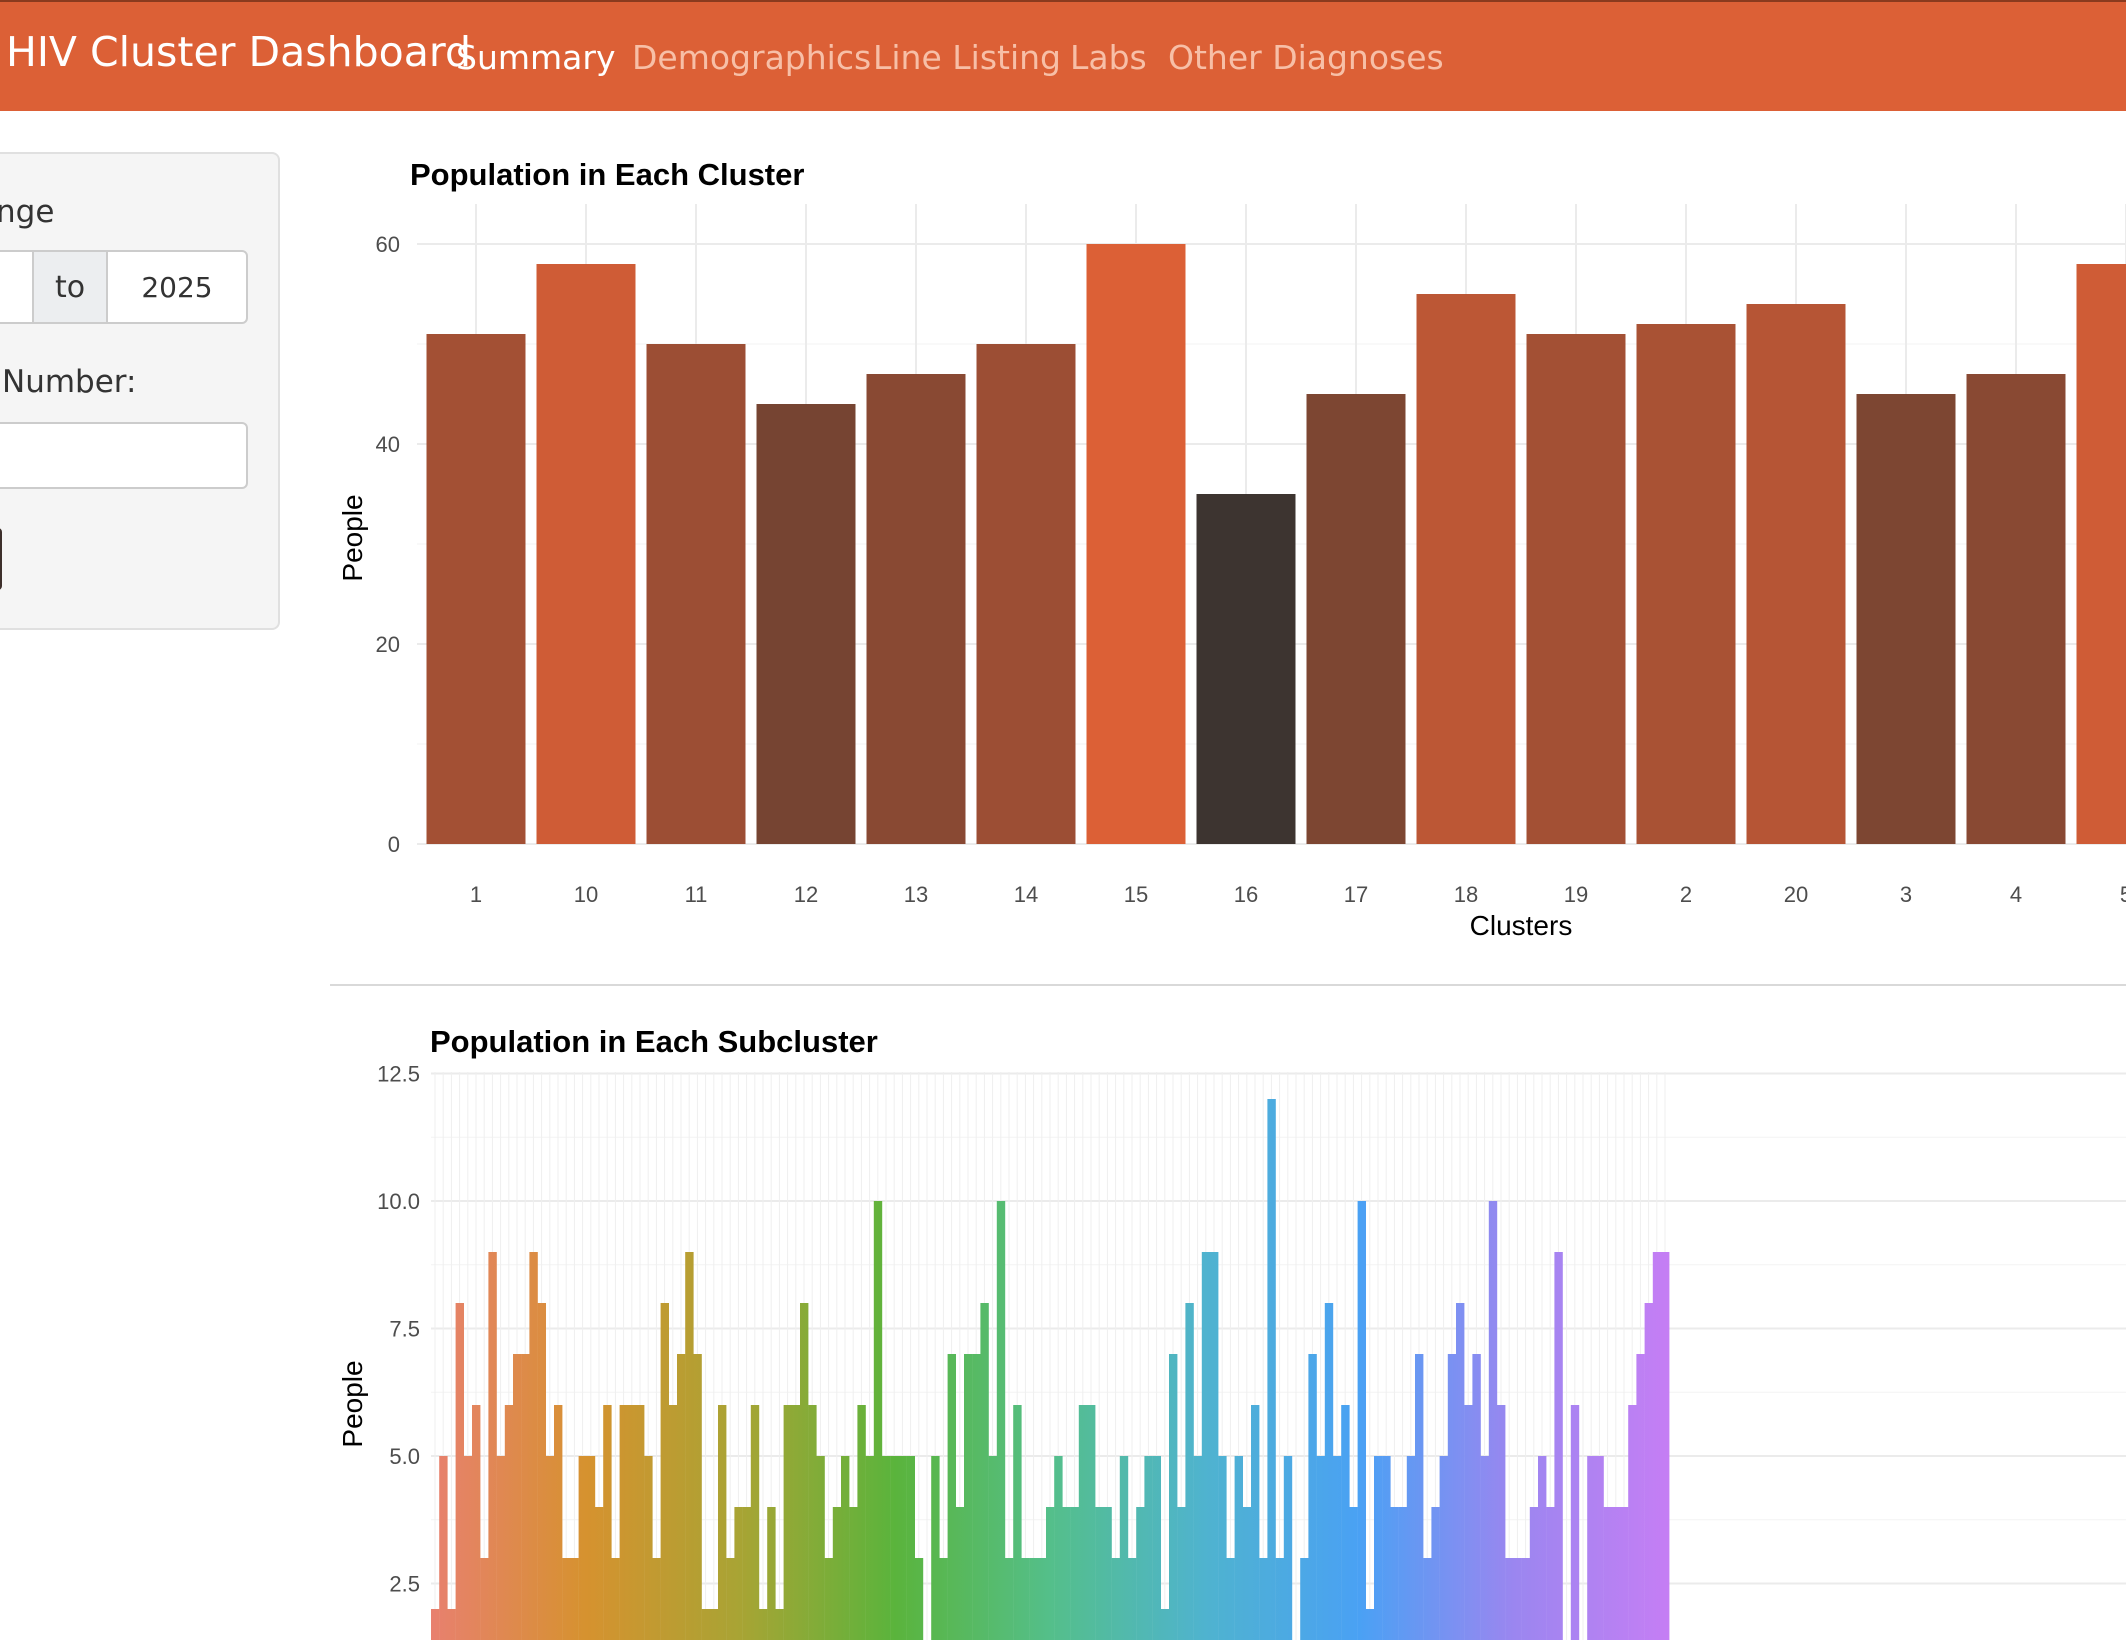 The image size is (2126, 1640). What do you see at coordinates (404, 1329) in the screenshot?
I see `subcluster-y-tick-label: 7.5` at bounding box center [404, 1329].